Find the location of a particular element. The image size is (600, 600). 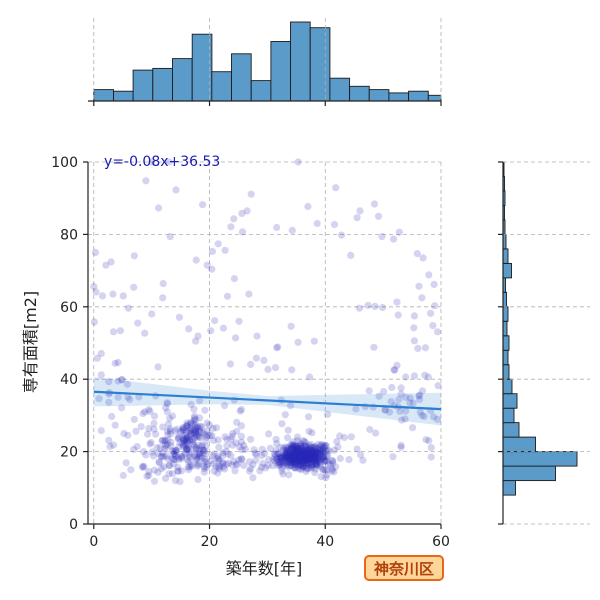

top-histogram is located at coordinates (265, 62).